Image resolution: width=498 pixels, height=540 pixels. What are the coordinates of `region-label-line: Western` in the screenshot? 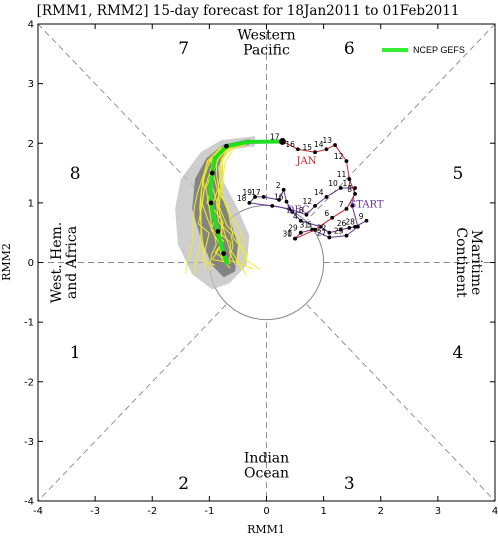 It's located at (266, 35).